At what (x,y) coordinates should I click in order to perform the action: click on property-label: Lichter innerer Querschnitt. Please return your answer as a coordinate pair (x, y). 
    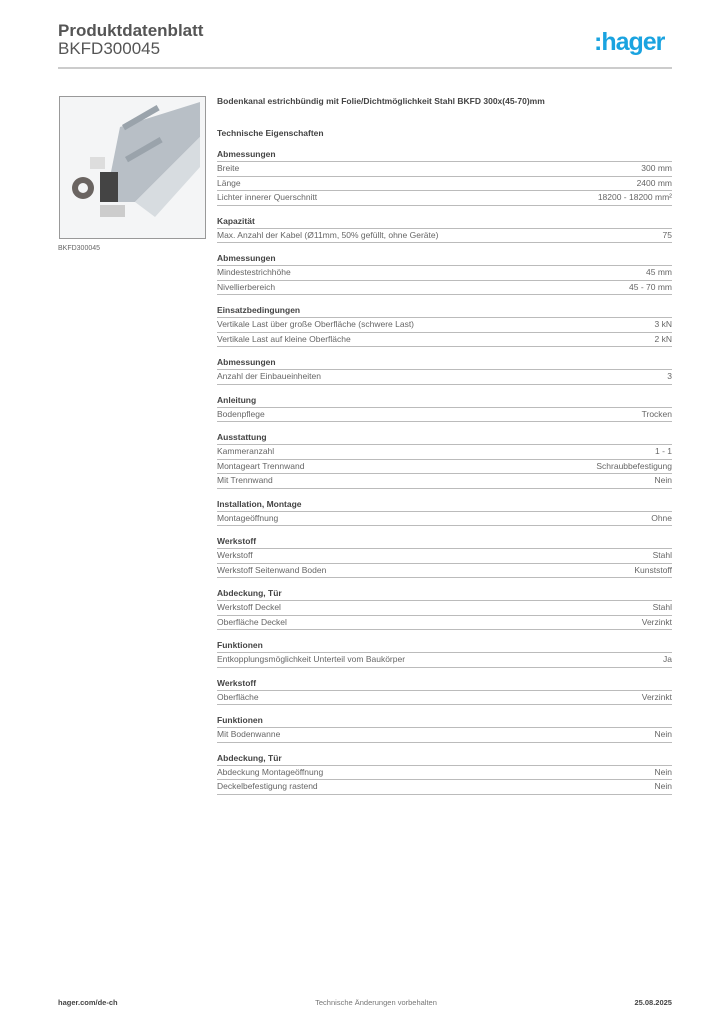
    Looking at the image, I should click on (267, 197).